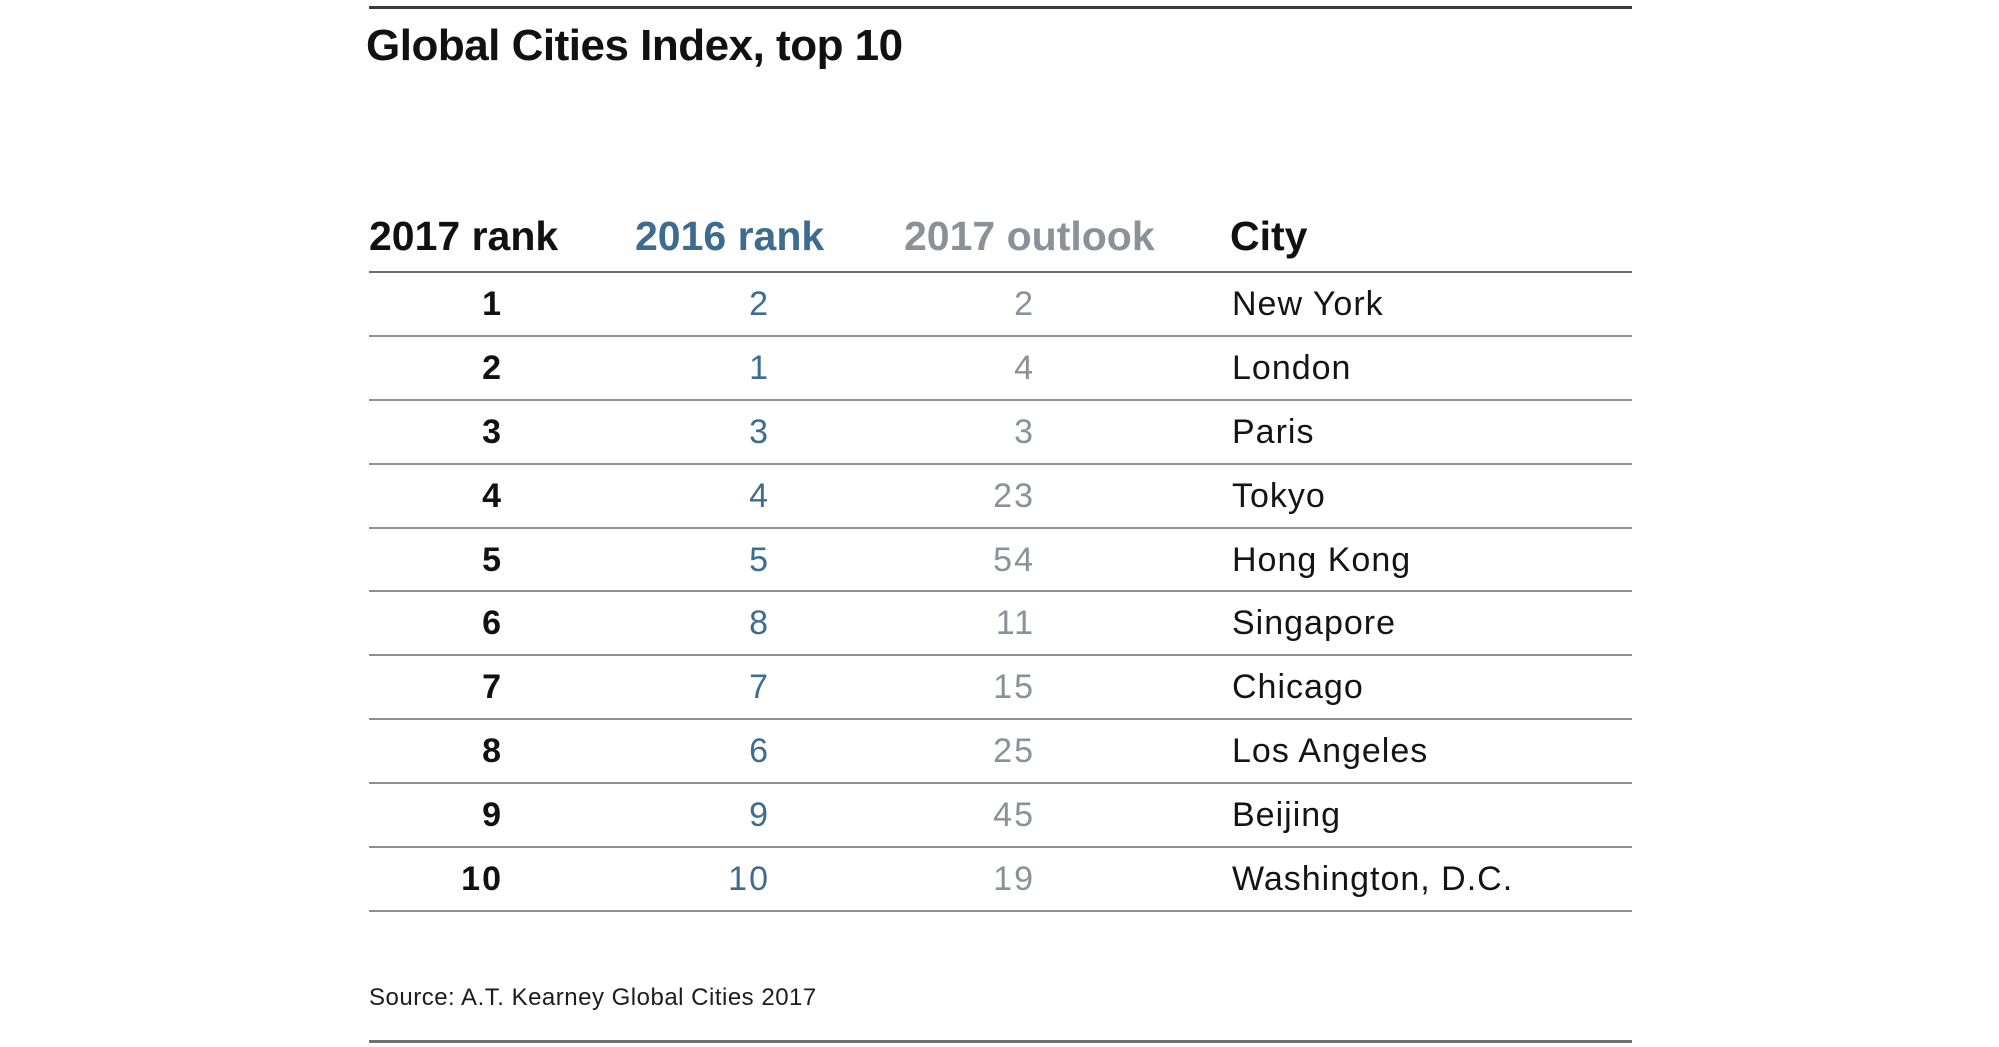 The image size is (1999, 1047). I want to click on cell-2017-outlook: 54, so click(1014, 559).